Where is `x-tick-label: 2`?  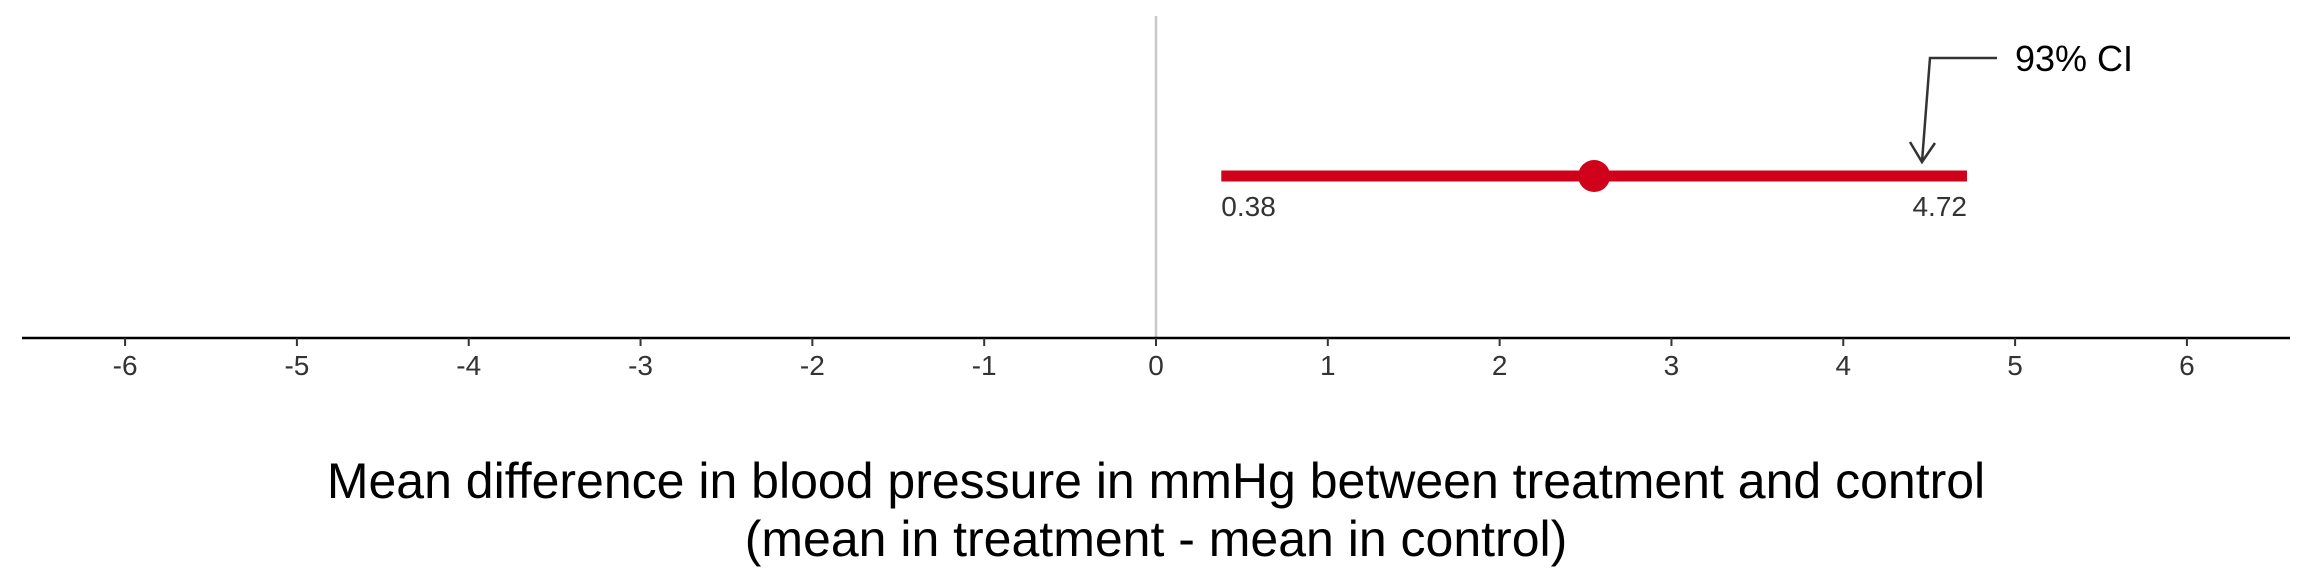
x-tick-label: 2 is located at coordinates (1500, 365).